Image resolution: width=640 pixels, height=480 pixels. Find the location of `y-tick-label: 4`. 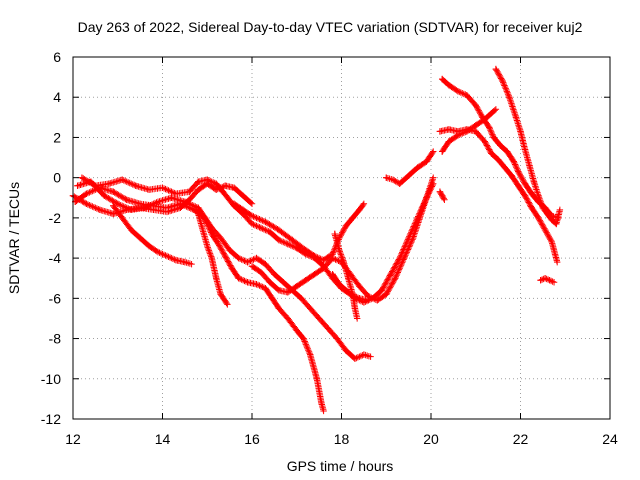

y-tick-label: 4 is located at coordinates (57, 97).